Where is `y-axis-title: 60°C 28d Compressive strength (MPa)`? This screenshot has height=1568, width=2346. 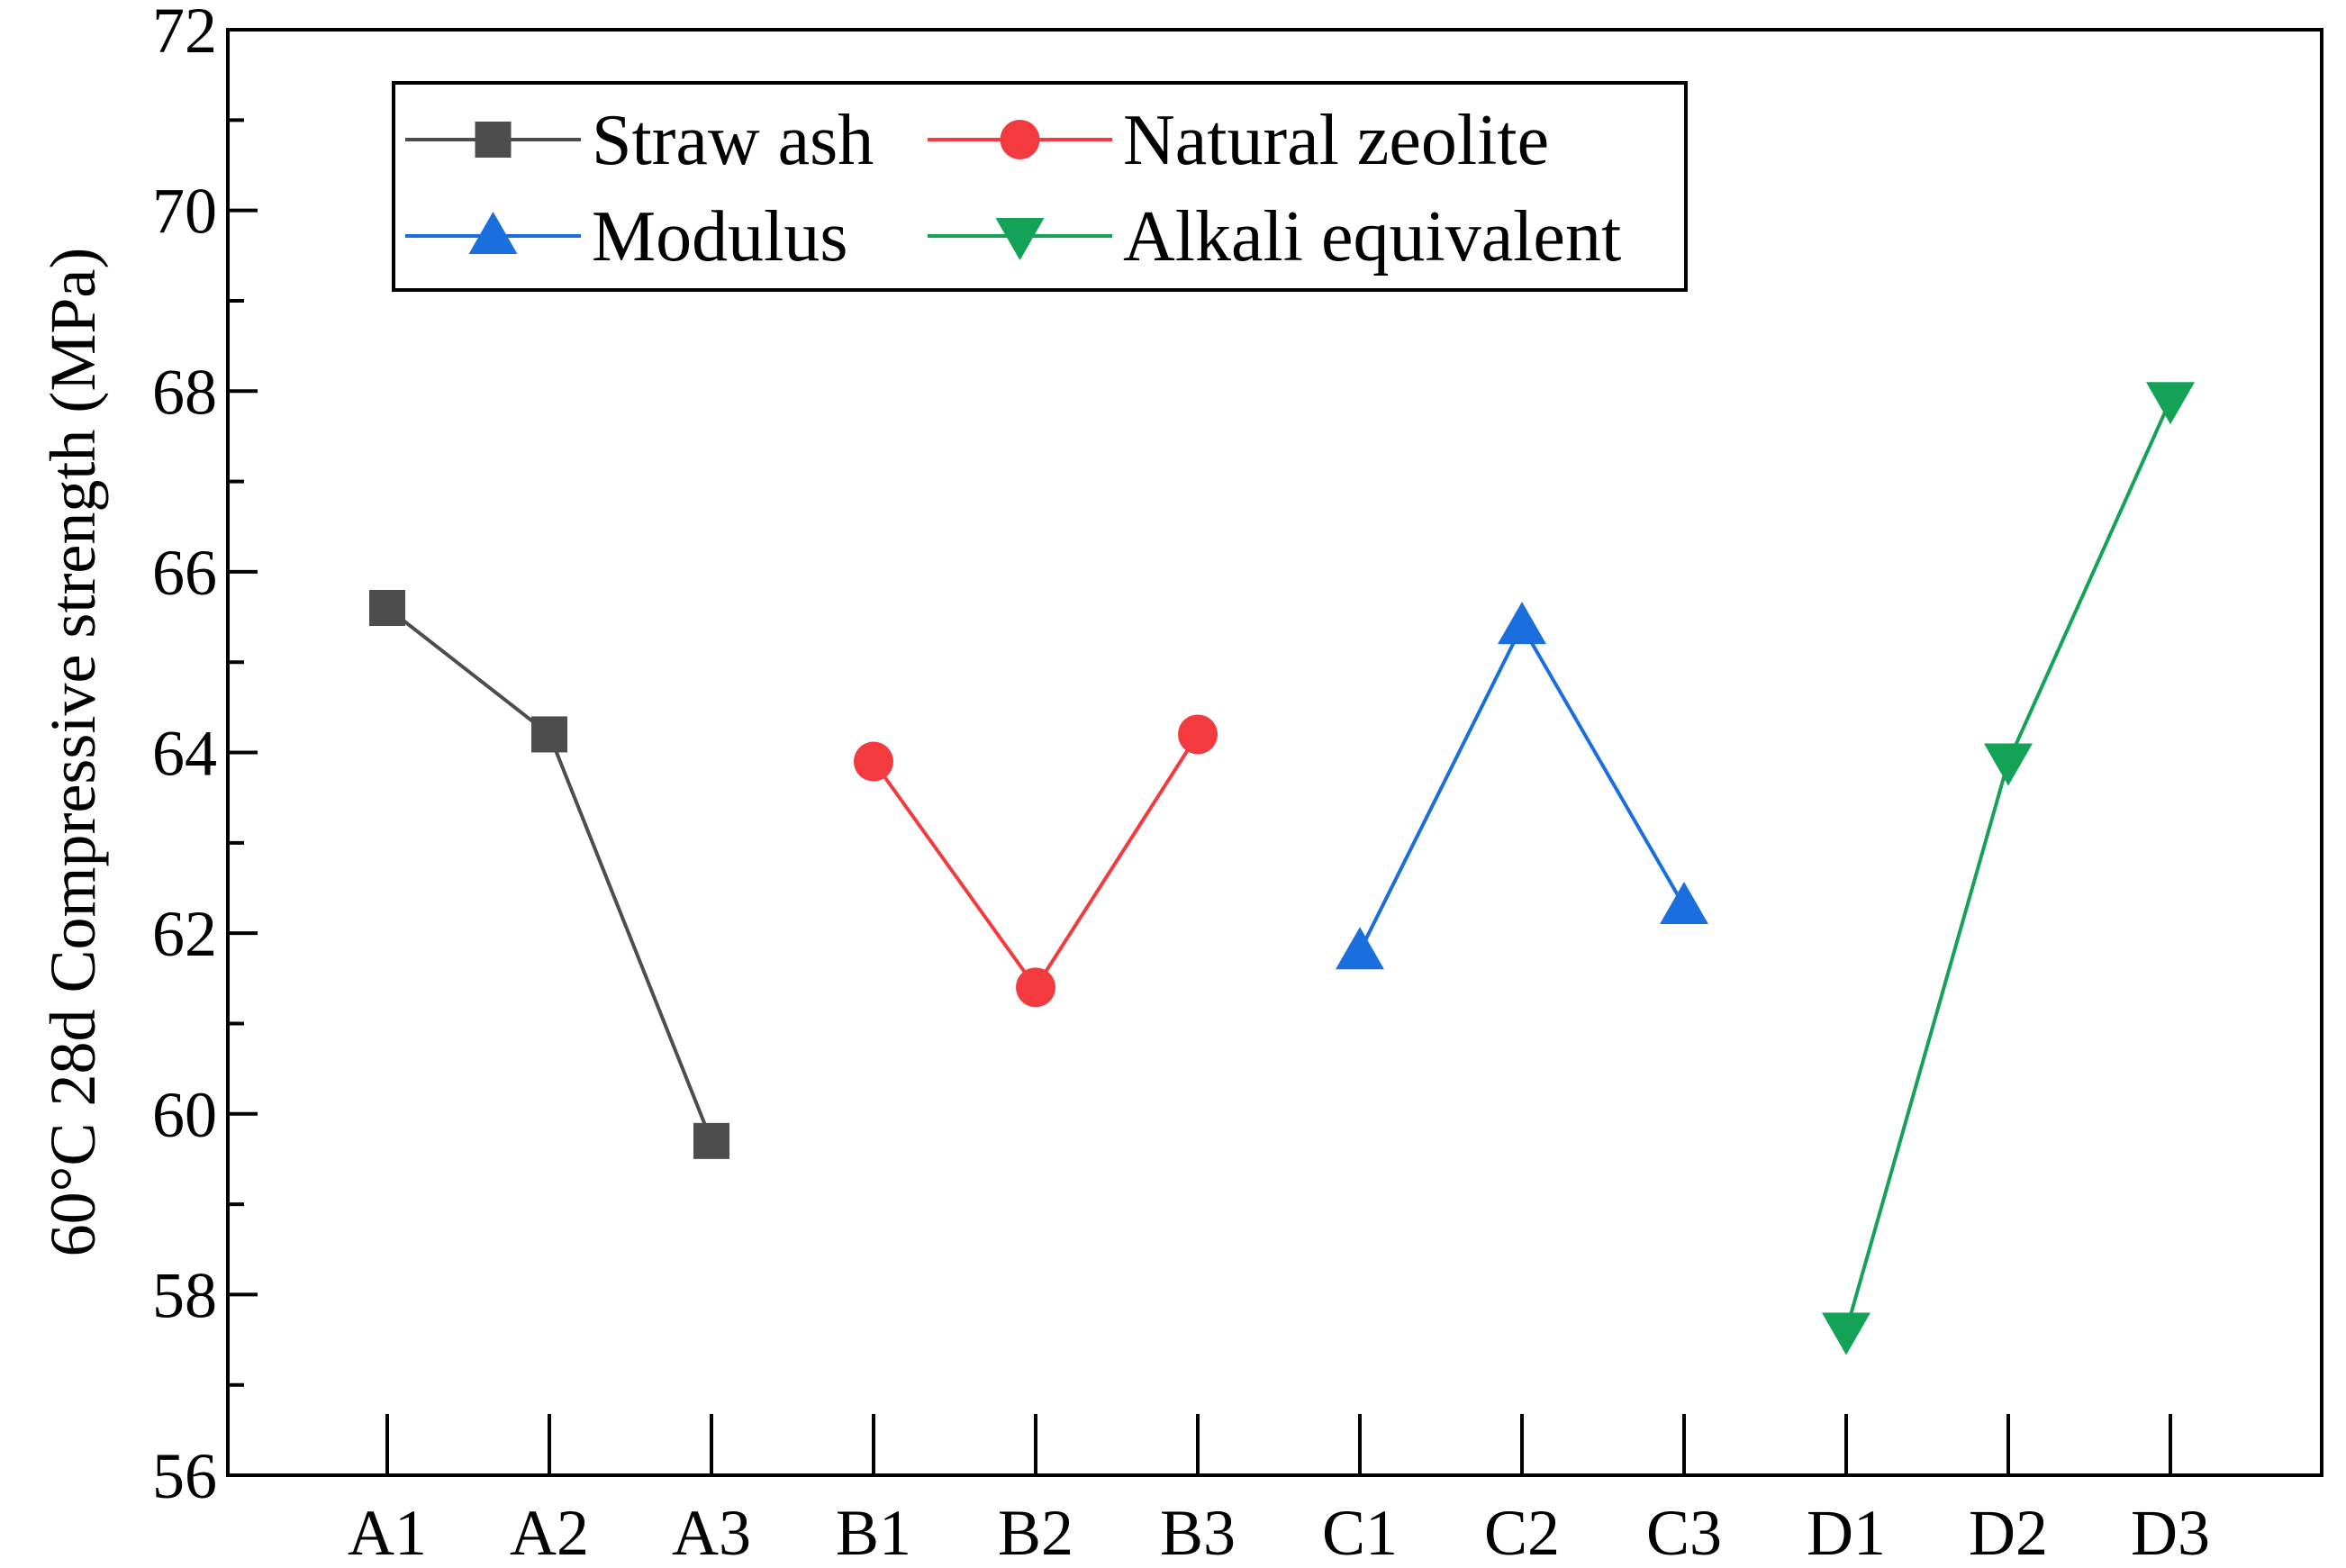
y-axis-title: 60°C 28d Compressive strength (MPa) is located at coordinates (73, 752).